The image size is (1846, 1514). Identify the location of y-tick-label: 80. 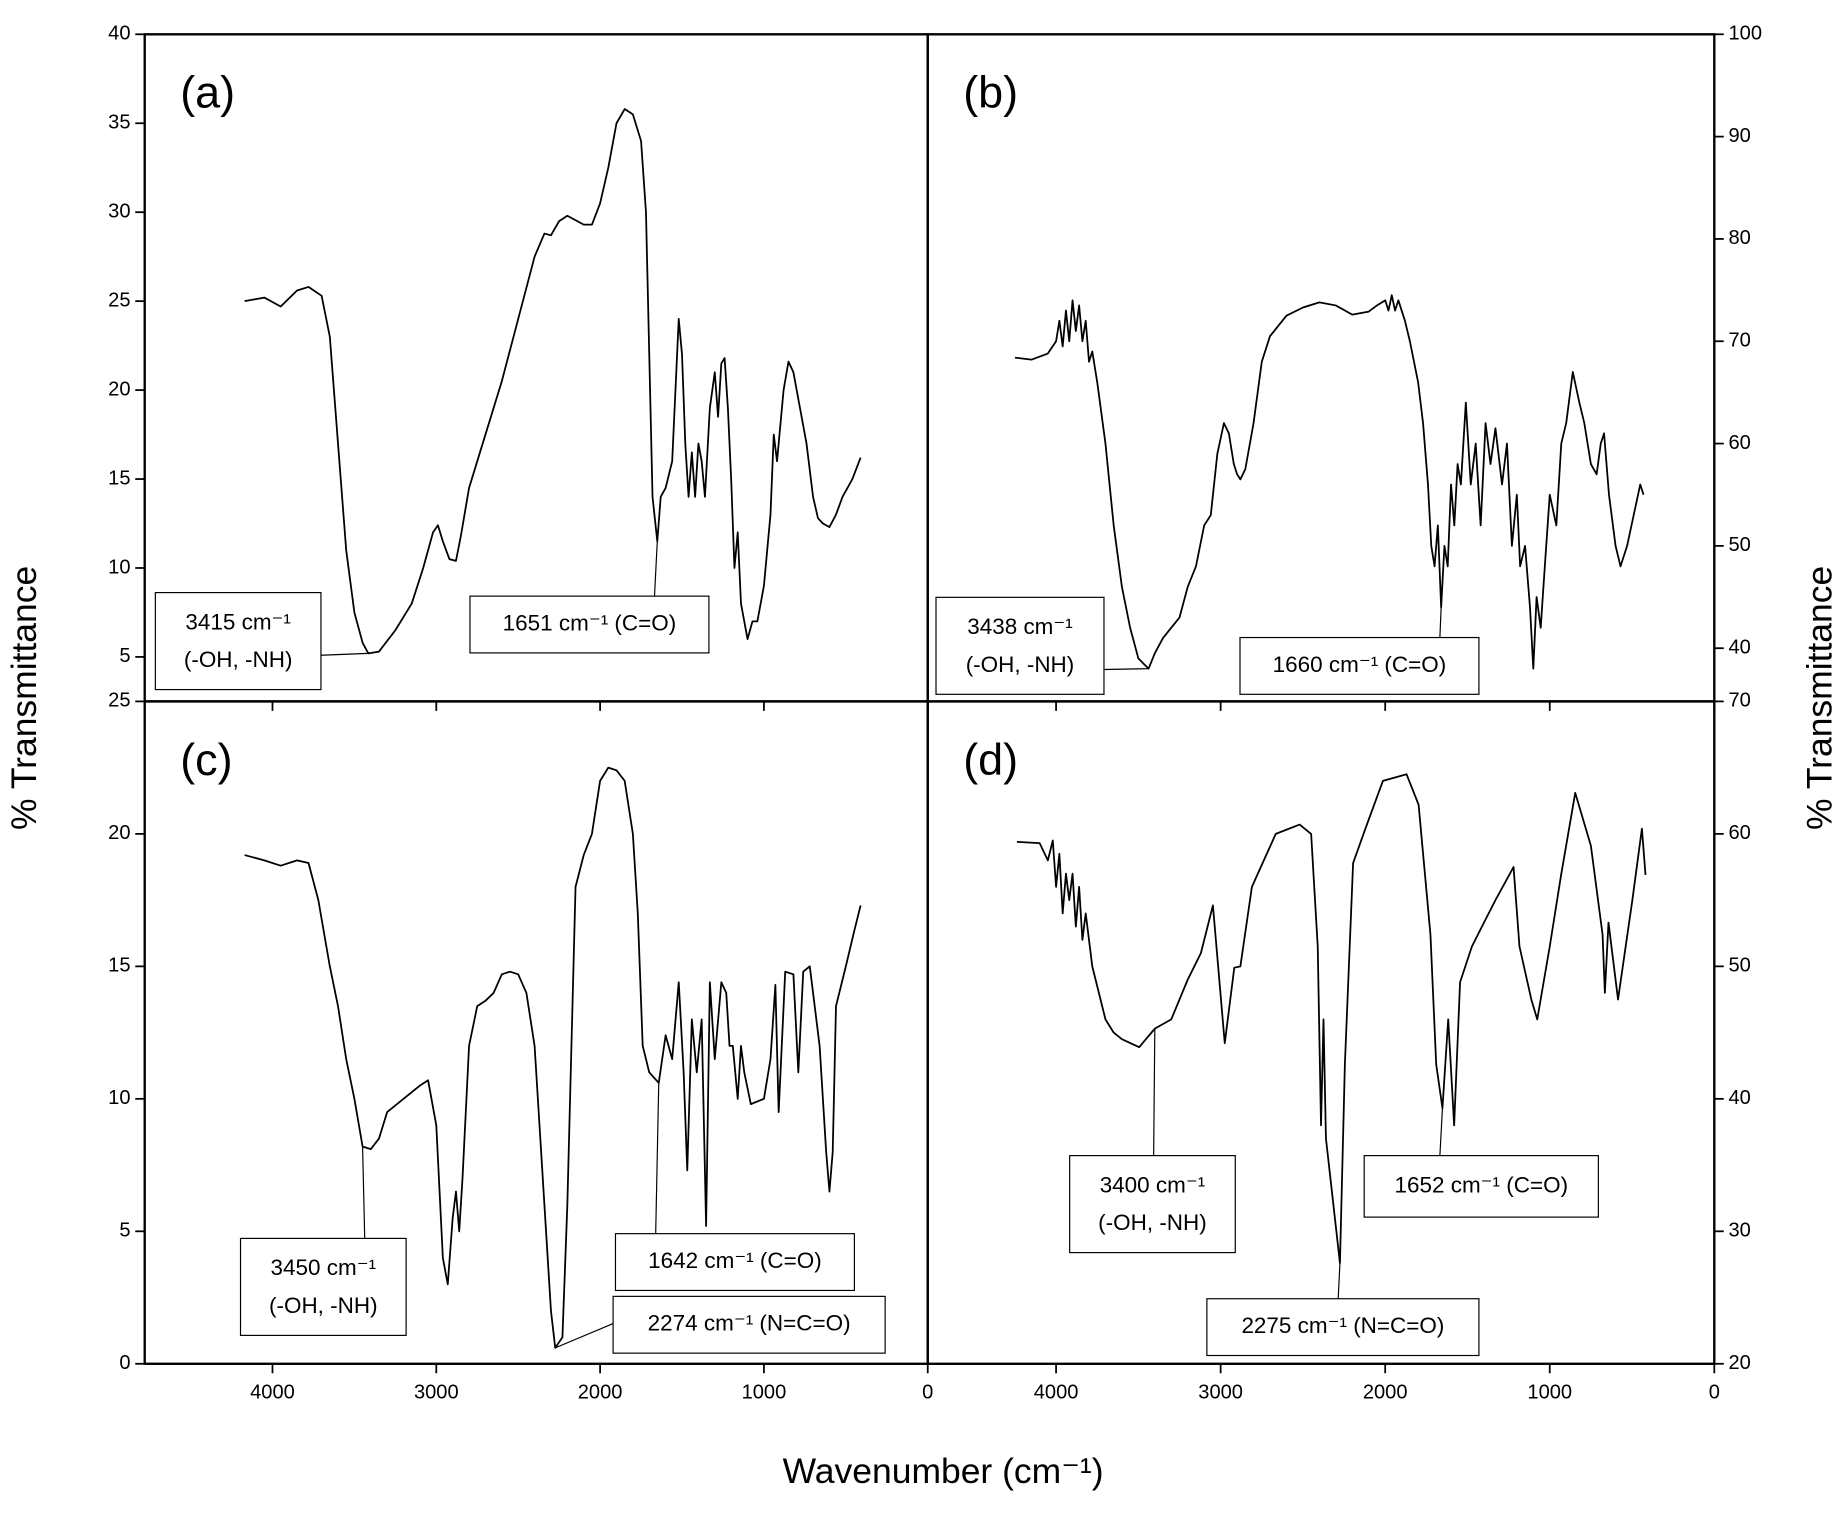
(1739, 238).